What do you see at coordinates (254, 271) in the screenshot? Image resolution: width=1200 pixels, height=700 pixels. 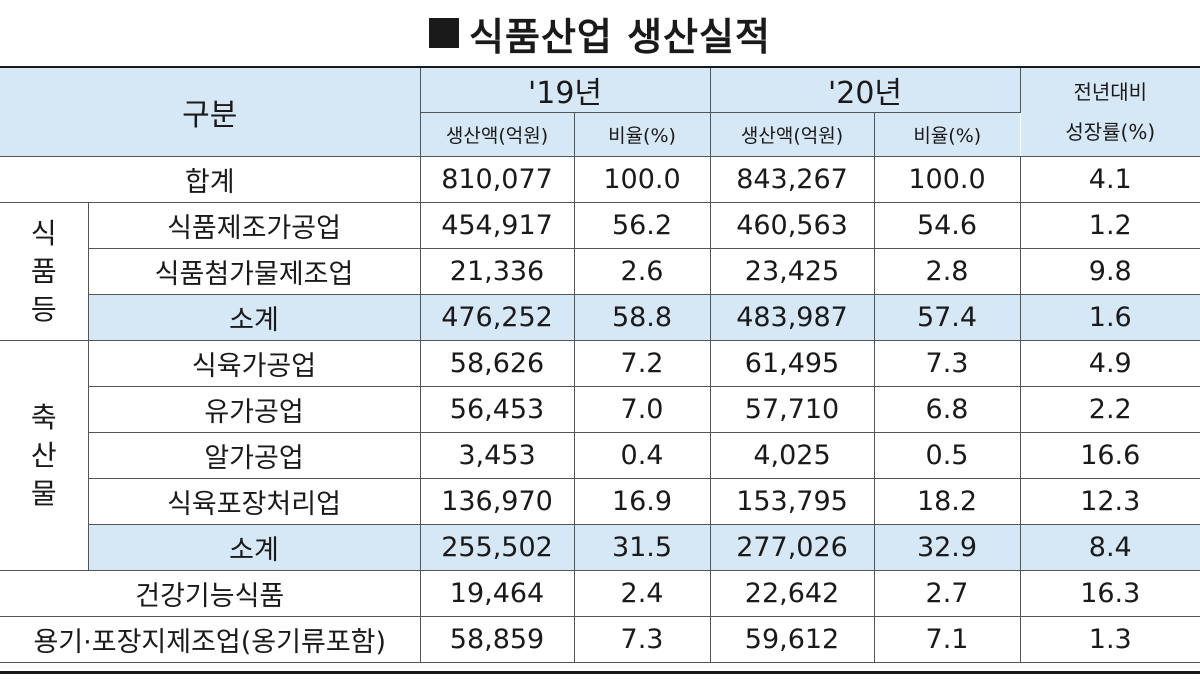 I see `row-label: 식품첨가물제조업` at bounding box center [254, 271].